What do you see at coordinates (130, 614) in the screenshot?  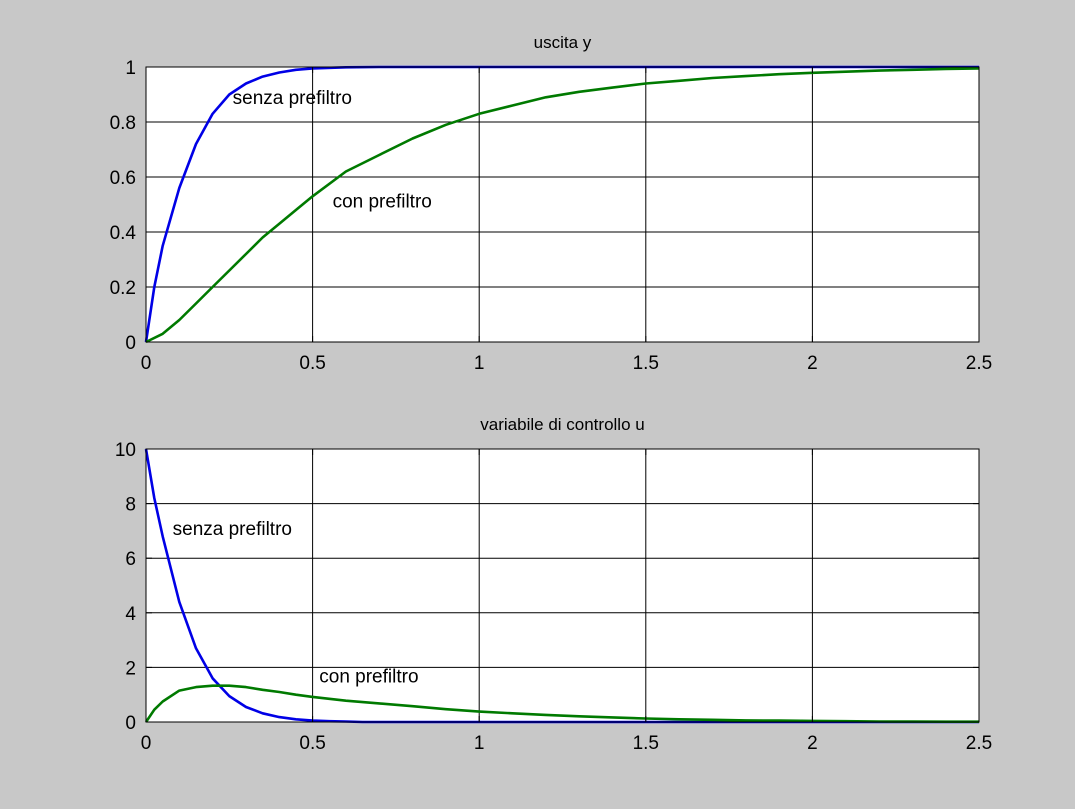 I see `y-tick-label: 4` at bounding box center [130, 614].